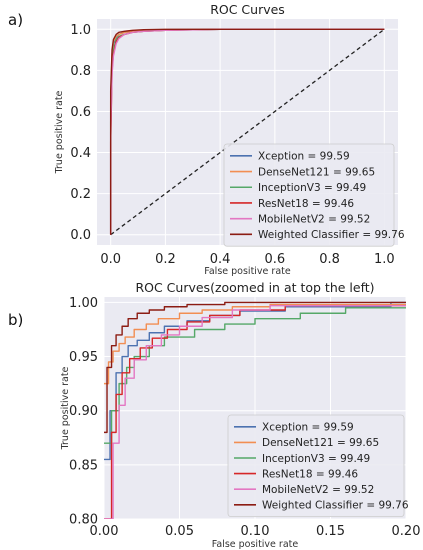 This screenshot has height=550, width=423. Describe the element at coordinates (329, 259) in the screenshot. I see `x-tick-label: 0.8` at that location.